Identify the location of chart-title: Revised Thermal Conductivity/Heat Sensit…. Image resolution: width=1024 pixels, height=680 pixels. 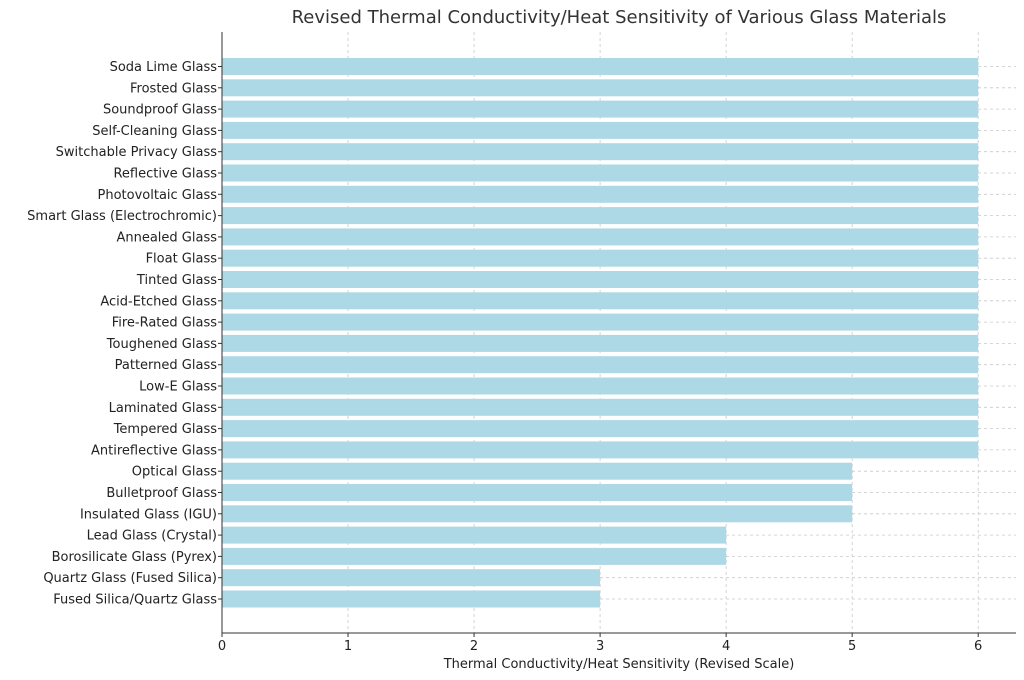
(619, 17).